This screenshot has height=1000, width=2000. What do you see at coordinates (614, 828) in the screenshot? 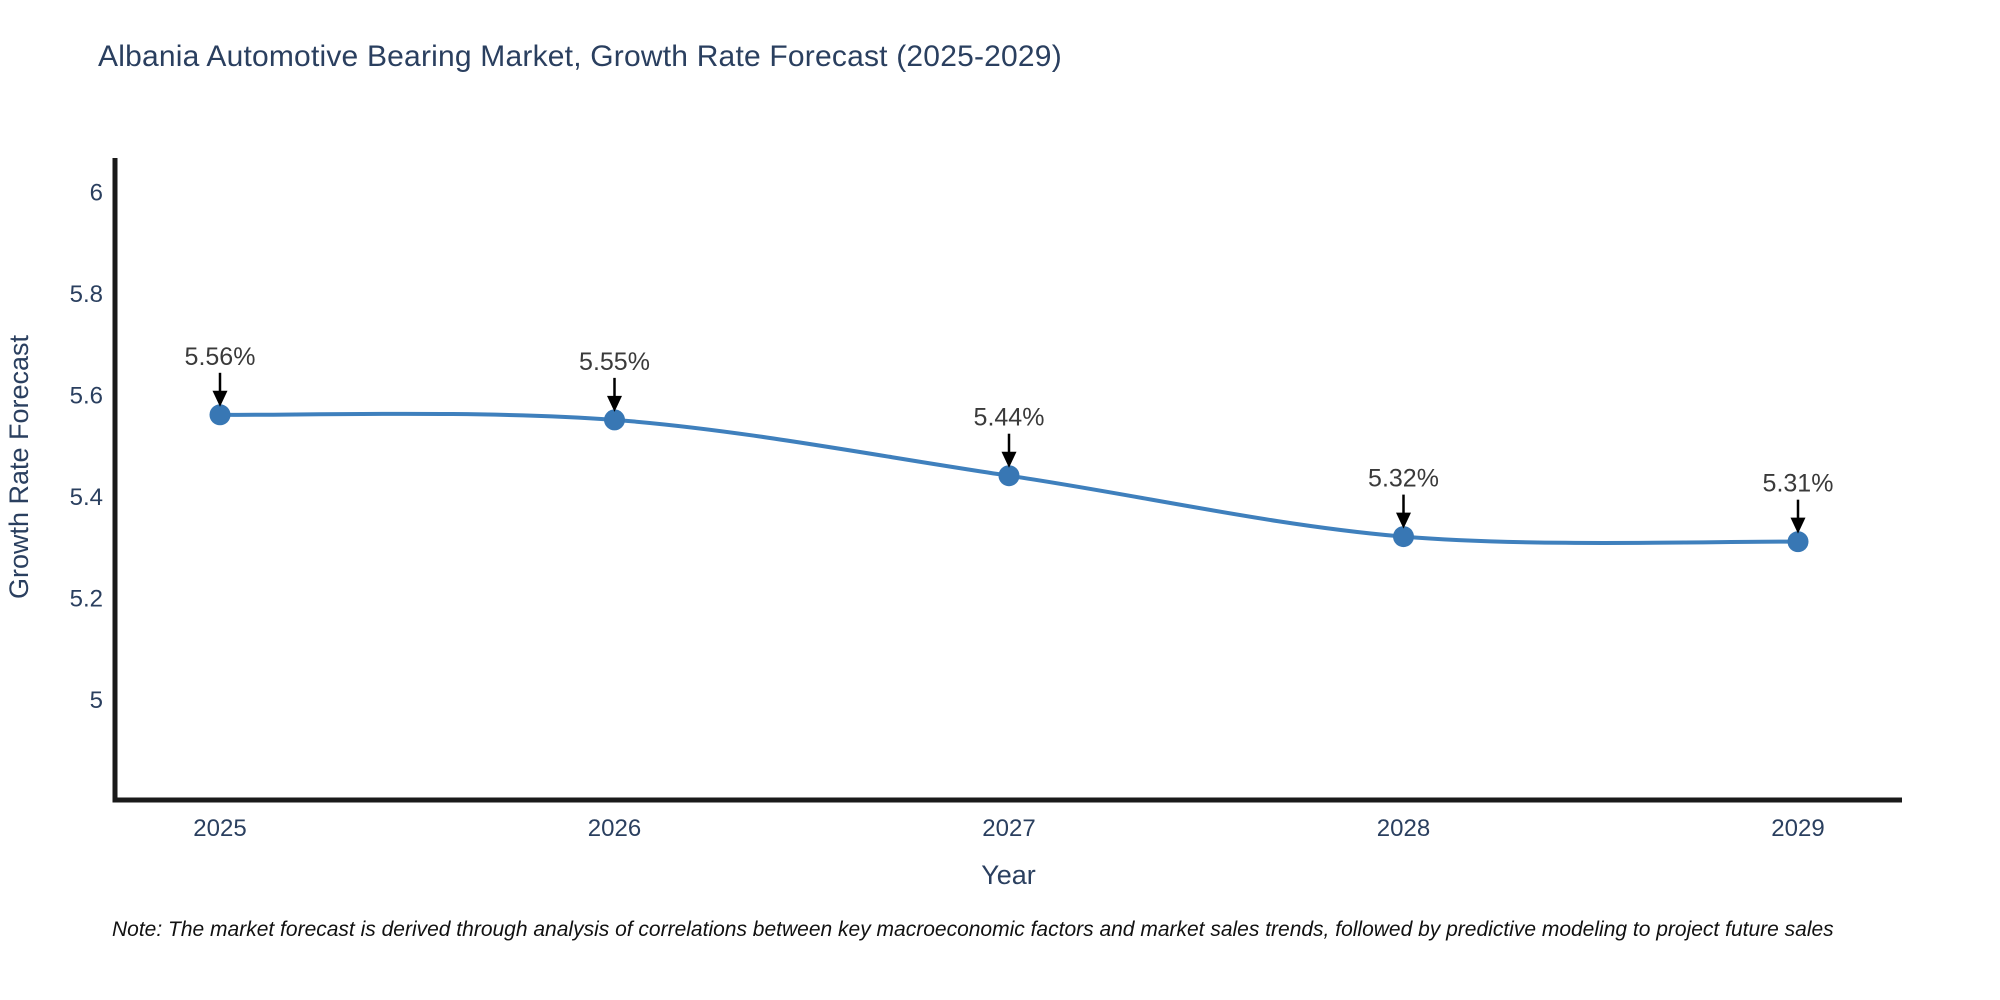
I see `x-tick-label: 2026` at bounding box center [614, 828].